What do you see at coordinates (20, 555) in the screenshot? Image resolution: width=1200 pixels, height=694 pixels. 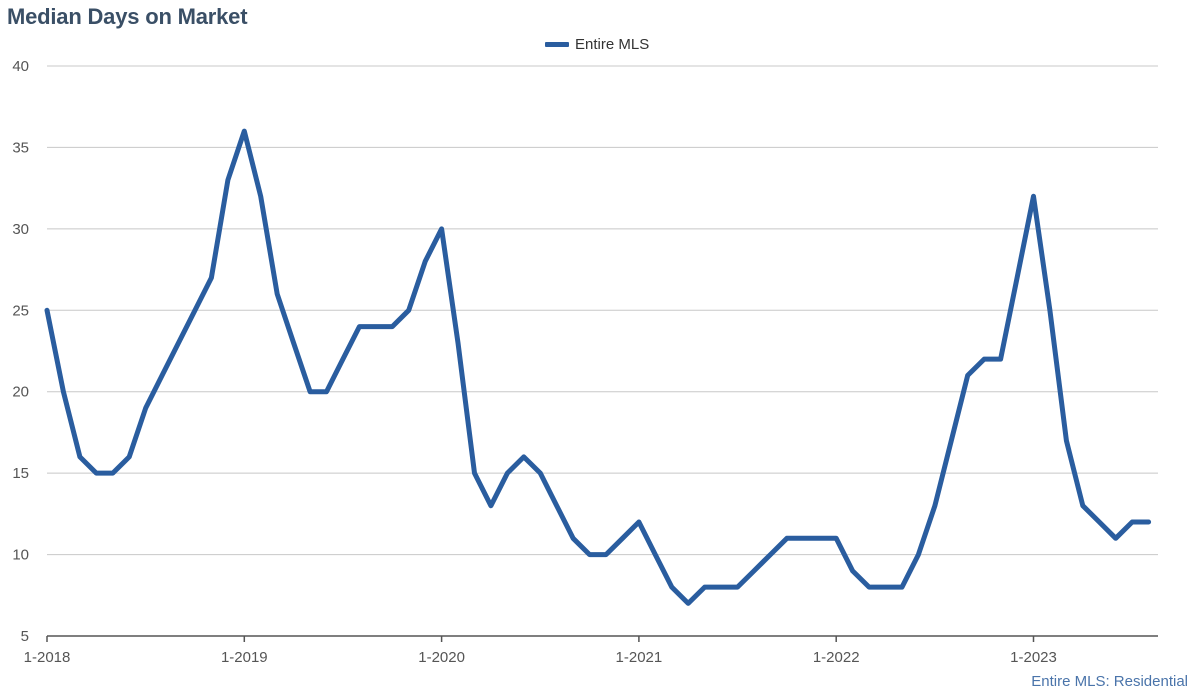 I see `y-tick-label: 10` at bounding box center [20, 555].